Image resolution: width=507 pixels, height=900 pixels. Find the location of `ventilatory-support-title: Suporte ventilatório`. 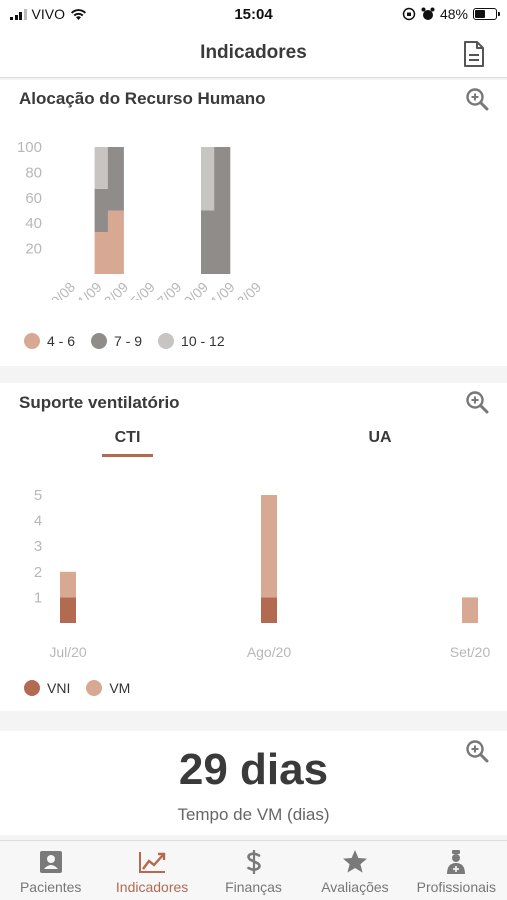

ventilatory-support-title: Suporte ventilatório is located at coordinates (99, 402).